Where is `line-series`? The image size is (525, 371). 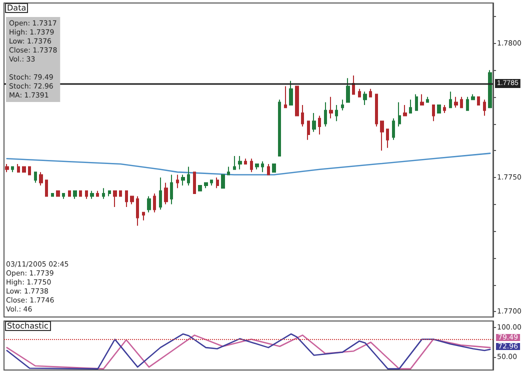 line-series is located at coordinates (248, 164).